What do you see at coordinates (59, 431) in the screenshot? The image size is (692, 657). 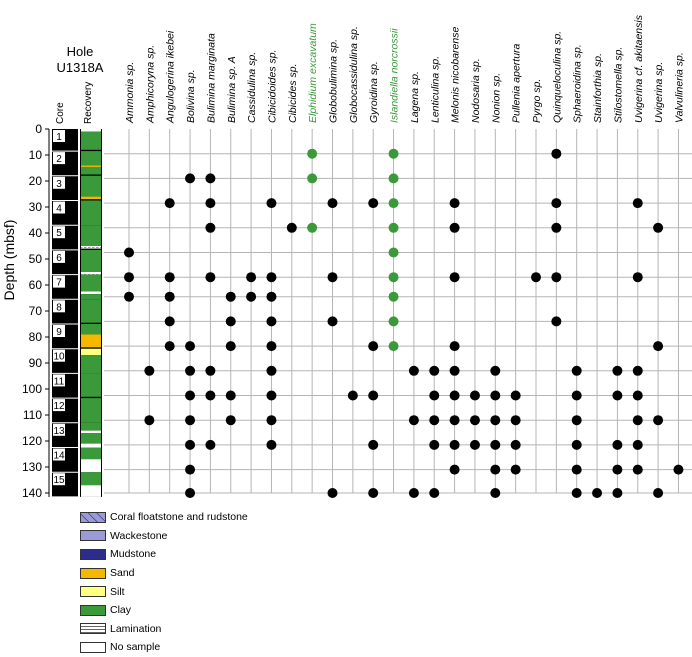 I see `core-label: 13` at bounding box center [59, 431].